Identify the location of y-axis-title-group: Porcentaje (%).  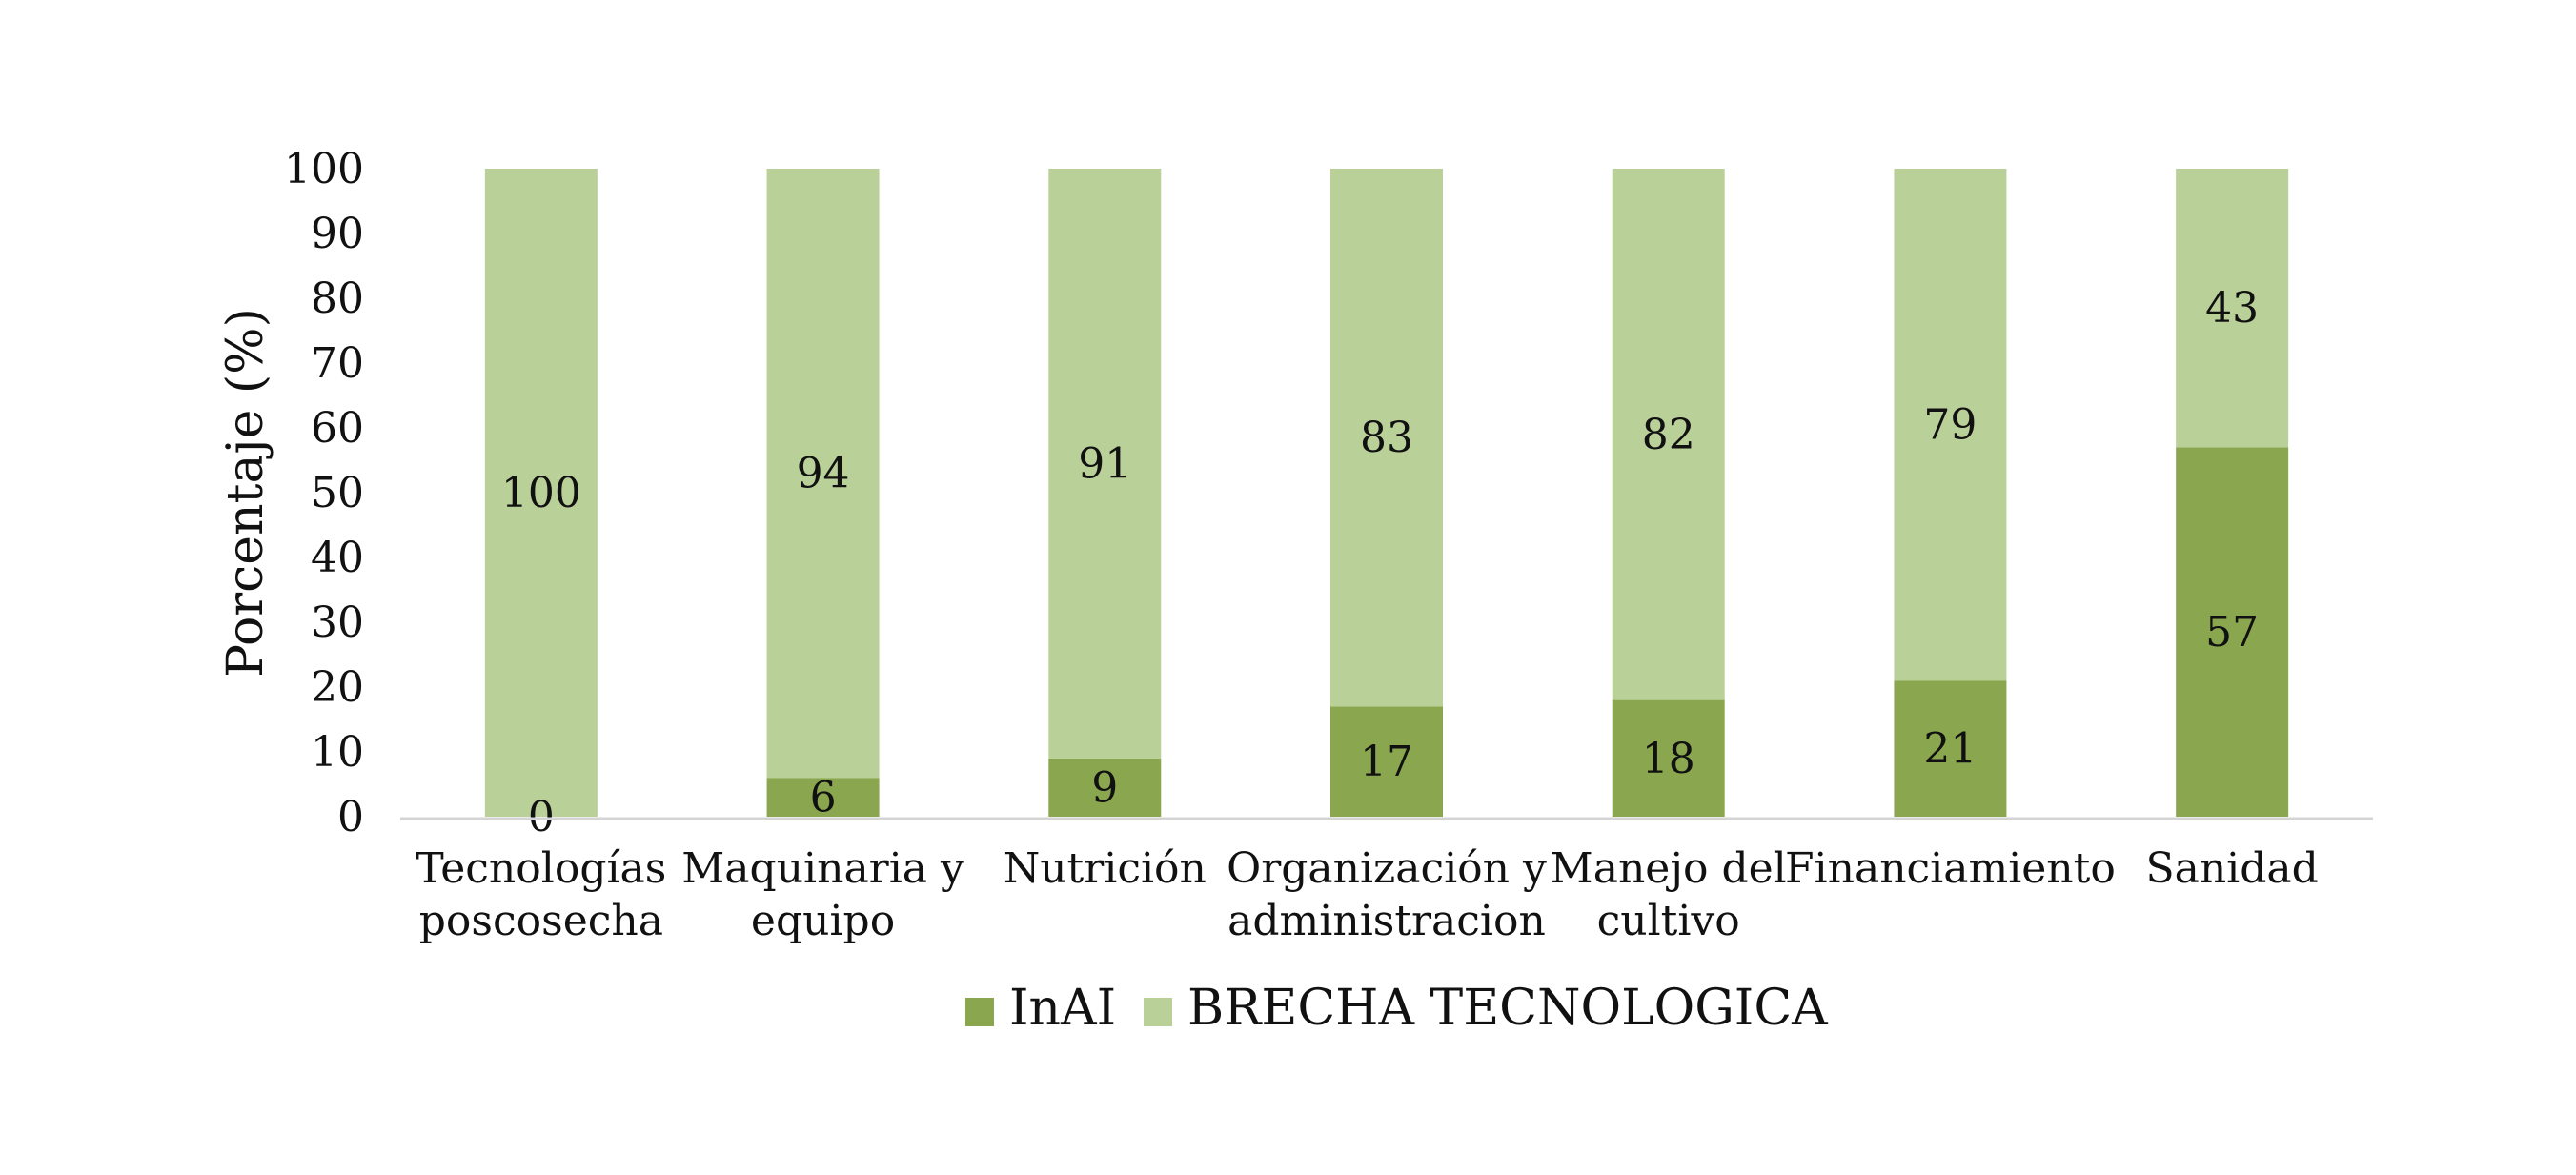
(246, 493).